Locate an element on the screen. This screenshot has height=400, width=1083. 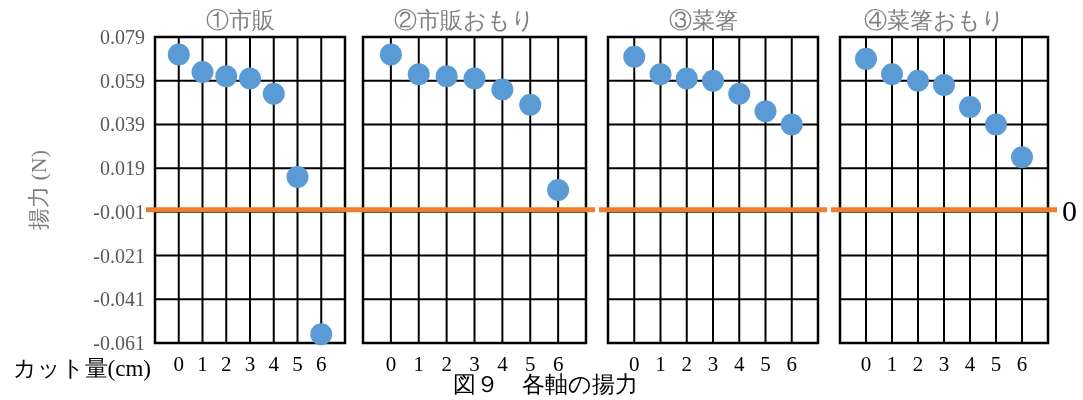
ref-line-label: 0 is located at coordinates (1069, 210).